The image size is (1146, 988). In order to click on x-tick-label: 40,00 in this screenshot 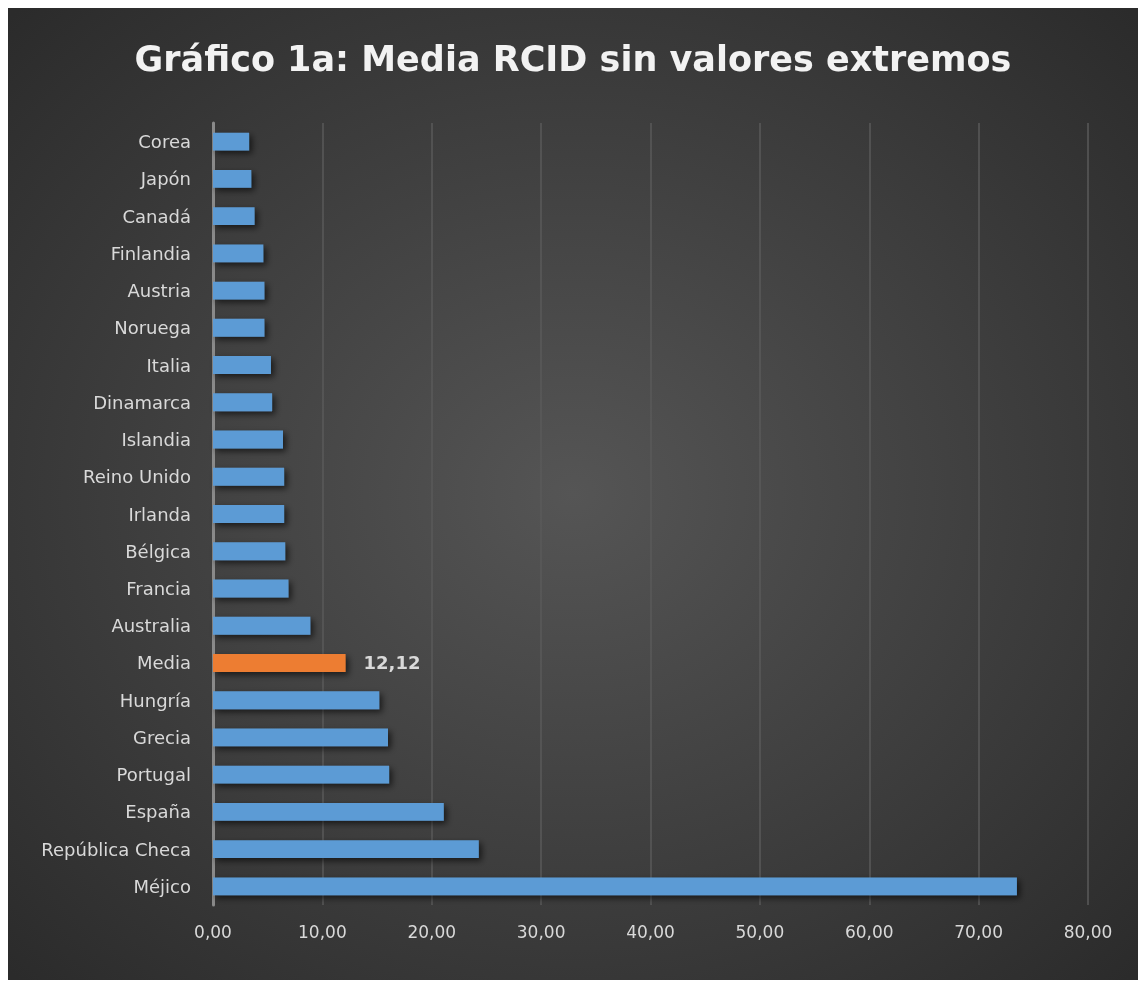, I will do `click(650, 931)`.